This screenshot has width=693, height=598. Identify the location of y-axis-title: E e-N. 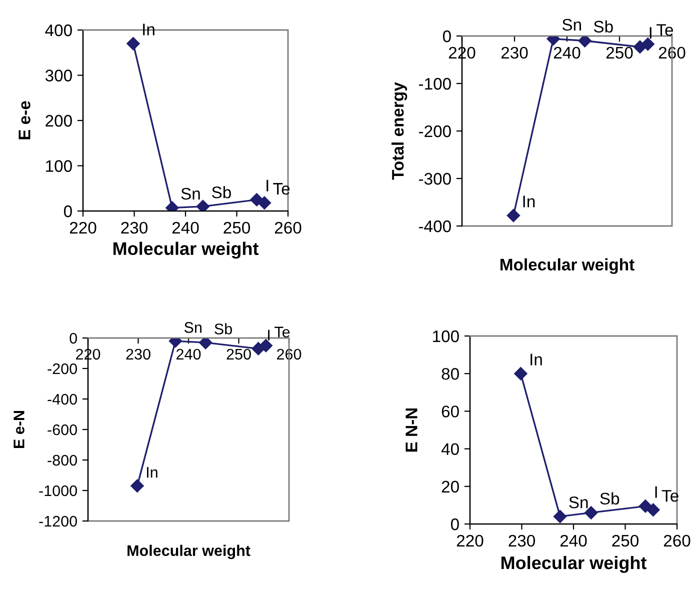
(19, 429).